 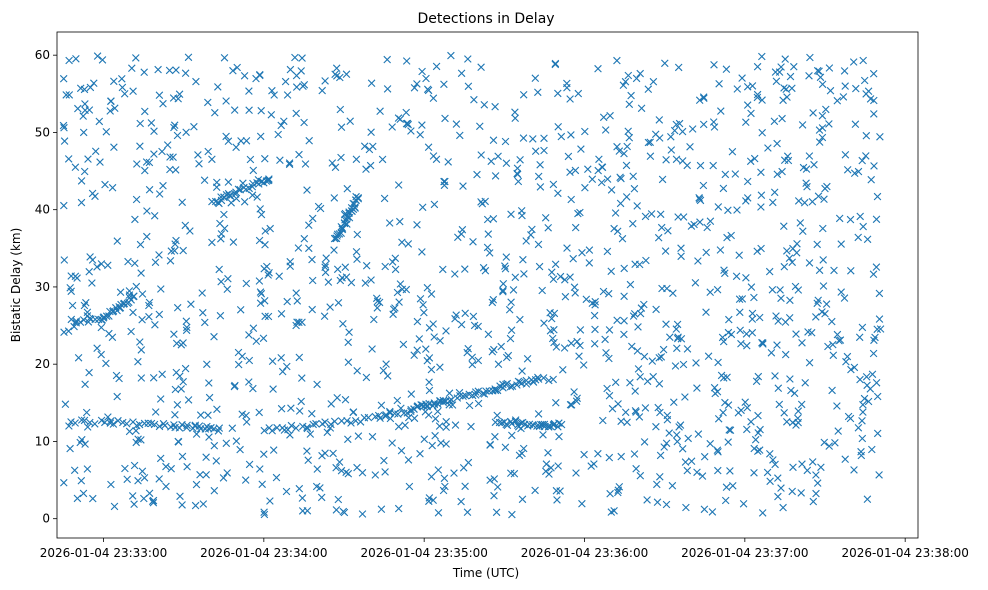 What do you see at coordinates (16, 285) in the screenshot?
I see `y-axis-label: Bistatic Delay (km)` at bounding box center [16, 285].